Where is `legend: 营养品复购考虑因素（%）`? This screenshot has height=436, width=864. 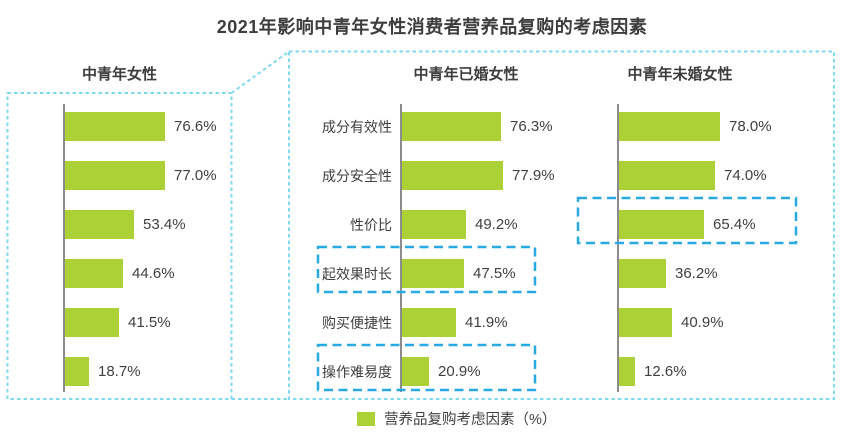
legend: 营养品复购考虑因素（%） is located at coordinates (456, 418).